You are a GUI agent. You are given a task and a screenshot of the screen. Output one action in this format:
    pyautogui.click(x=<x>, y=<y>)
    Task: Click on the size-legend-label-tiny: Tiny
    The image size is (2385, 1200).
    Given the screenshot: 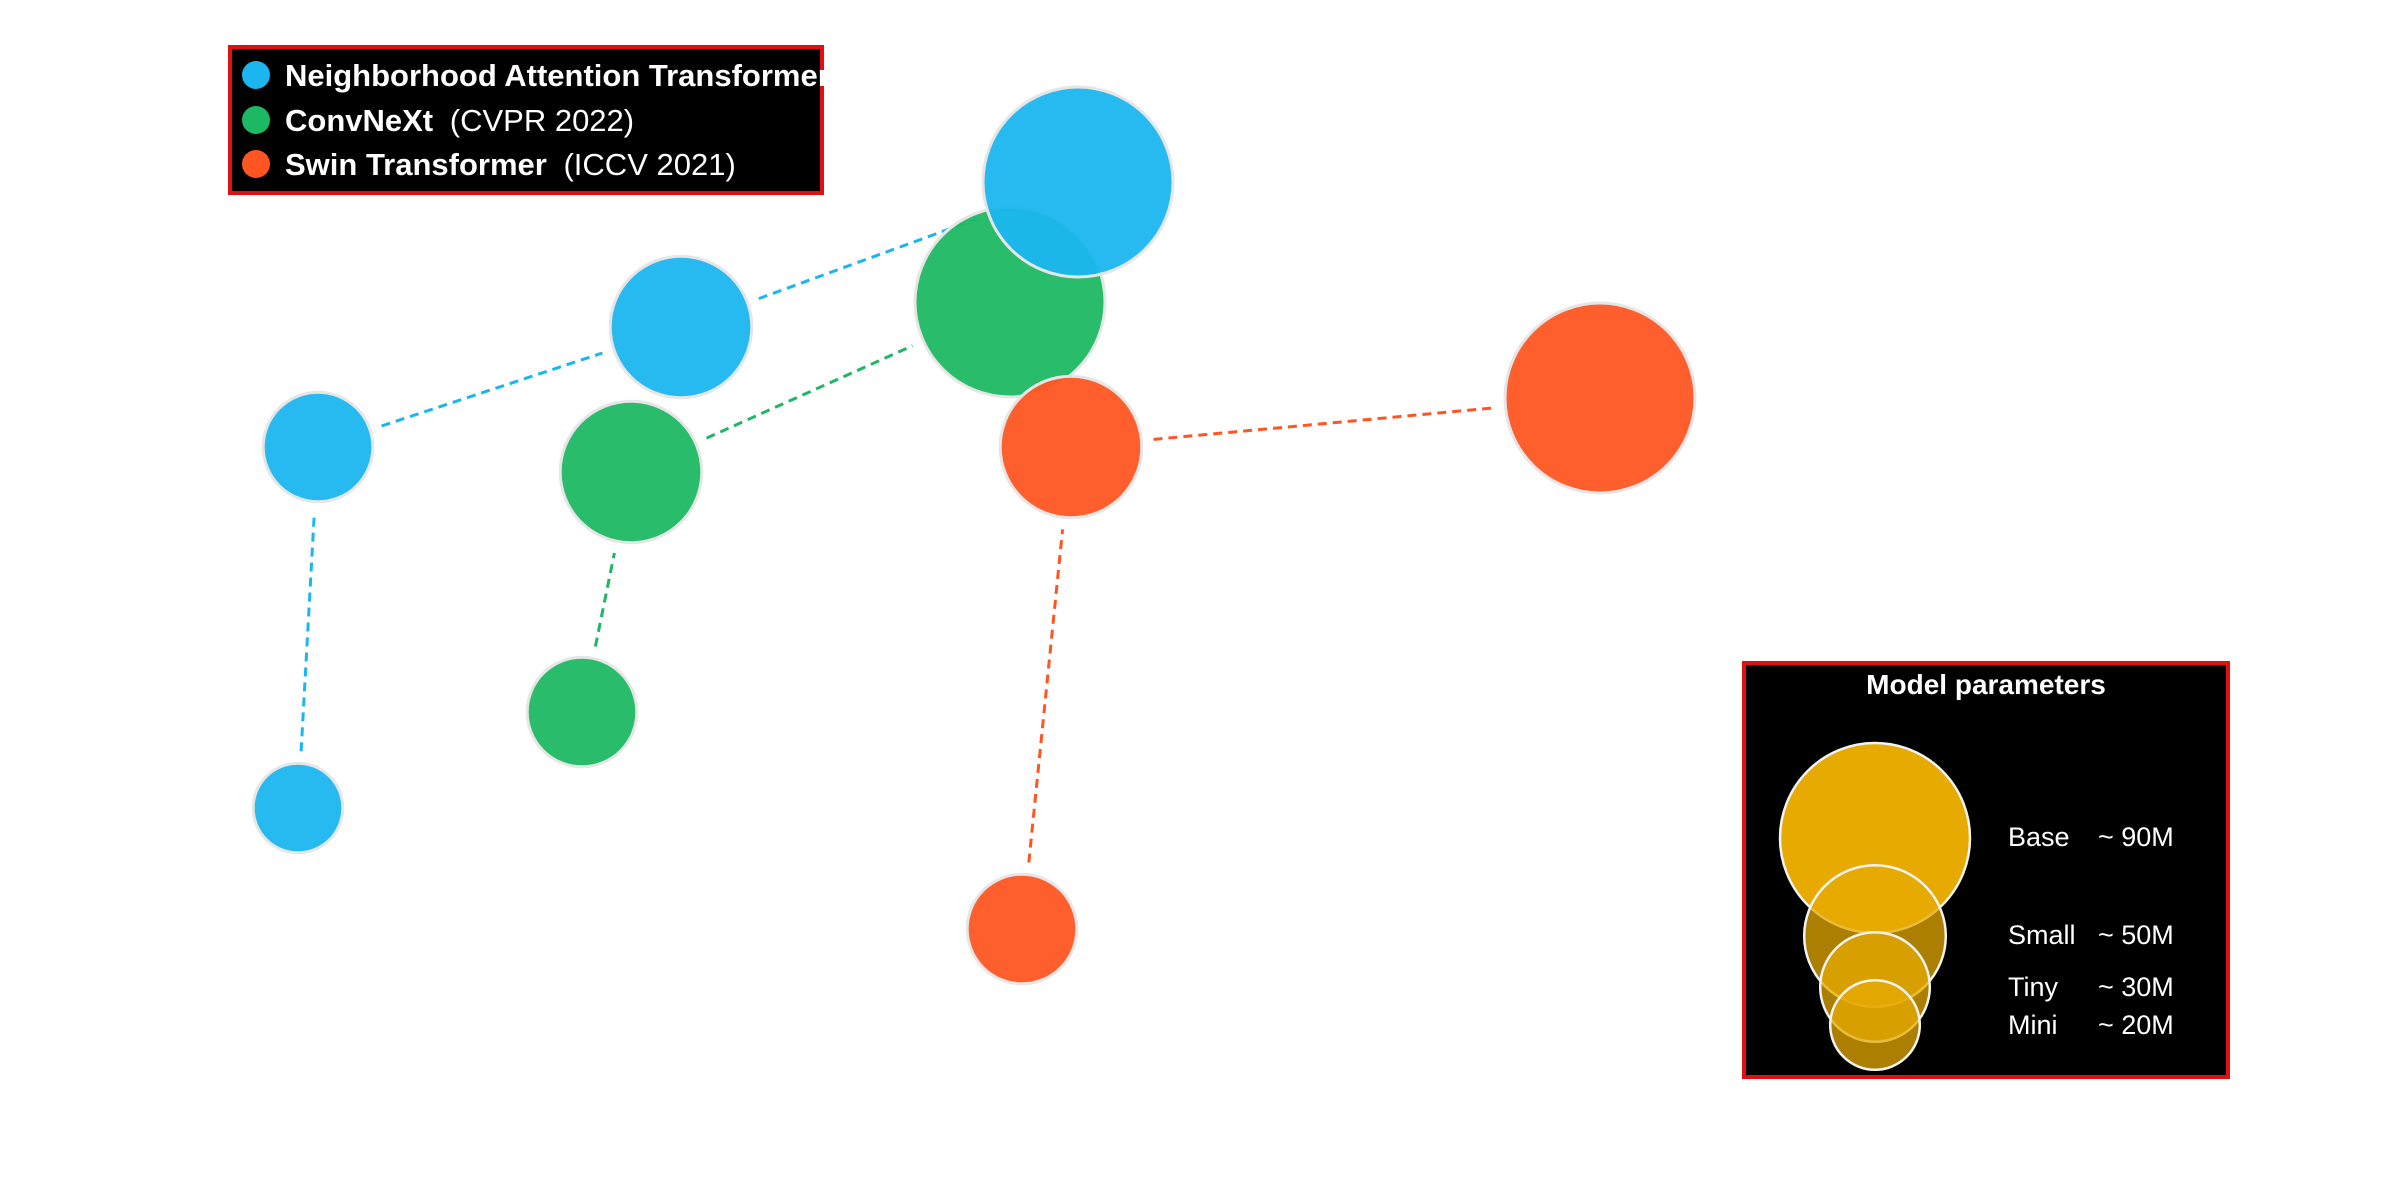 What is the action you would take?
    pyautogui.click(x=2033, y=987)
    